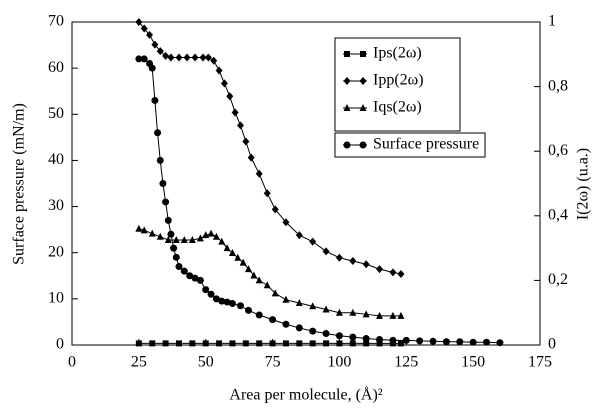 This screenshot has height=409, width=595. What do you see at coordinates (552, 21) in the screenshot?
I see `y2-tick-label: 1` at bounding box center [552, 21].